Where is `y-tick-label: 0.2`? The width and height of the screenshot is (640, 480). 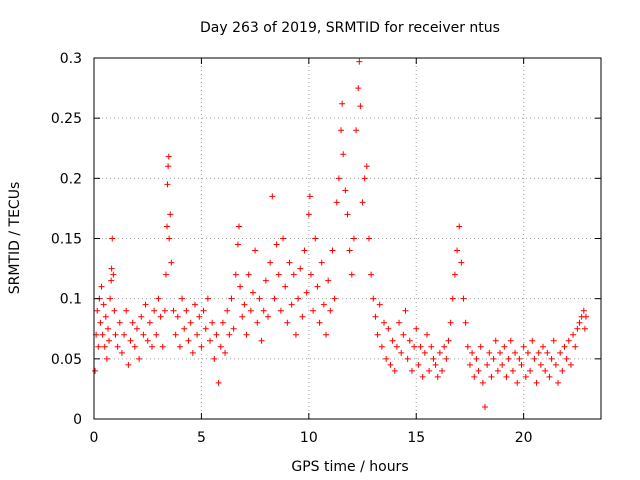 y-tick-label: 0.2 is located at coordinates (71, 179).